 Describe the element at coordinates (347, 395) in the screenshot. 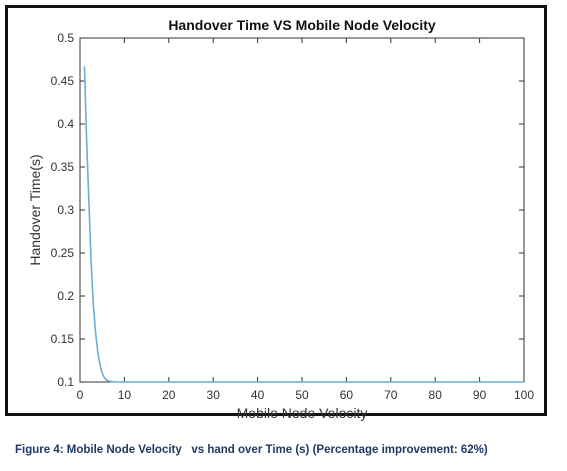

I see `x-tick-label: 60` at that location.